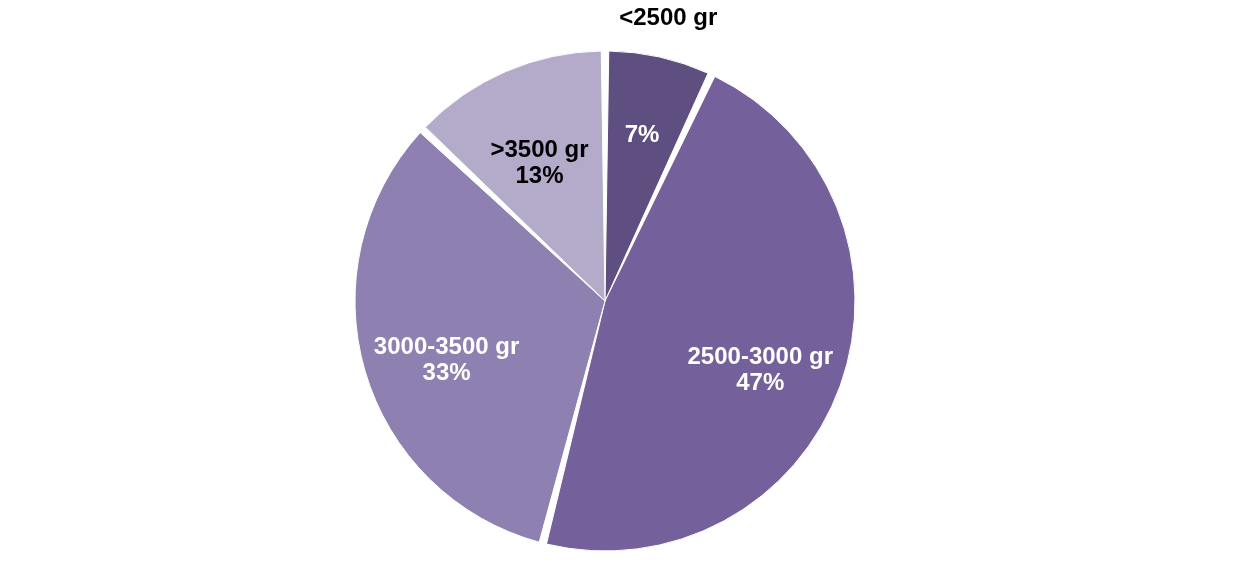 This screenshot has height=582, width=1245. I want to click on data-label: 7%, so click(642, 134).